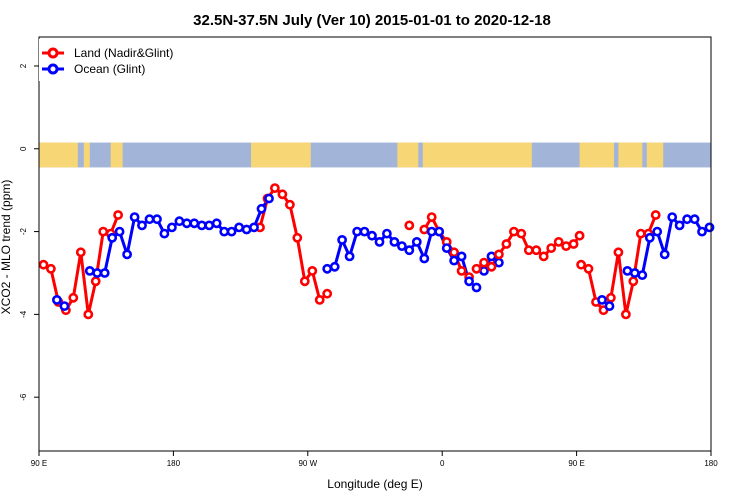 The width and height of the screenshot is (750, 500). I want to click on y-tick-label: 0, so click(23, 148).